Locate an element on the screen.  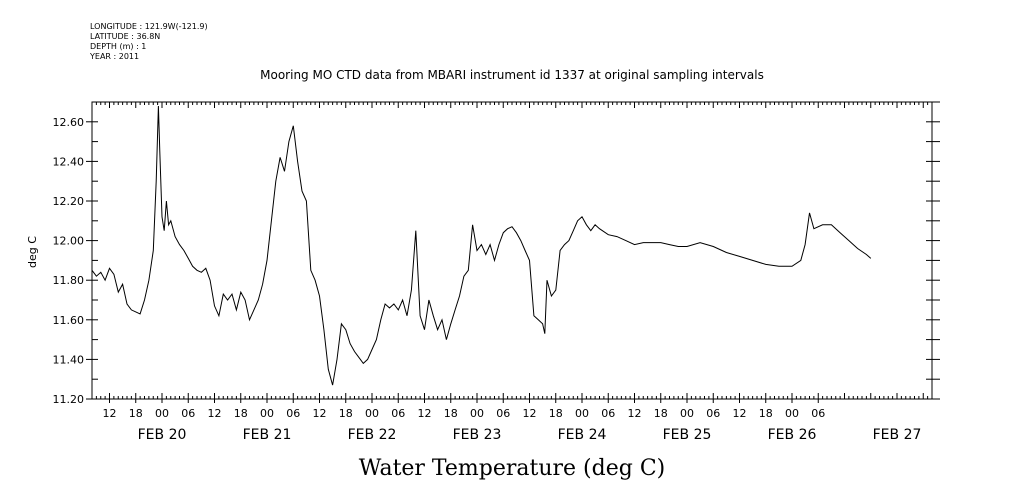
depth-label: DEPTH (m) : 1 is located at coordinates (118, 46).